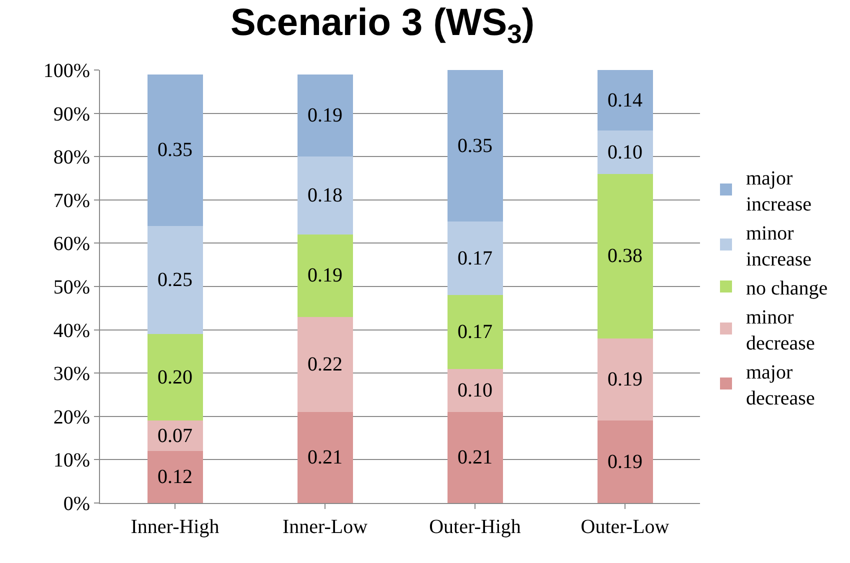 The image size is (850, 563). I want to click on y-tick-label: 10%, so click(71, 461).